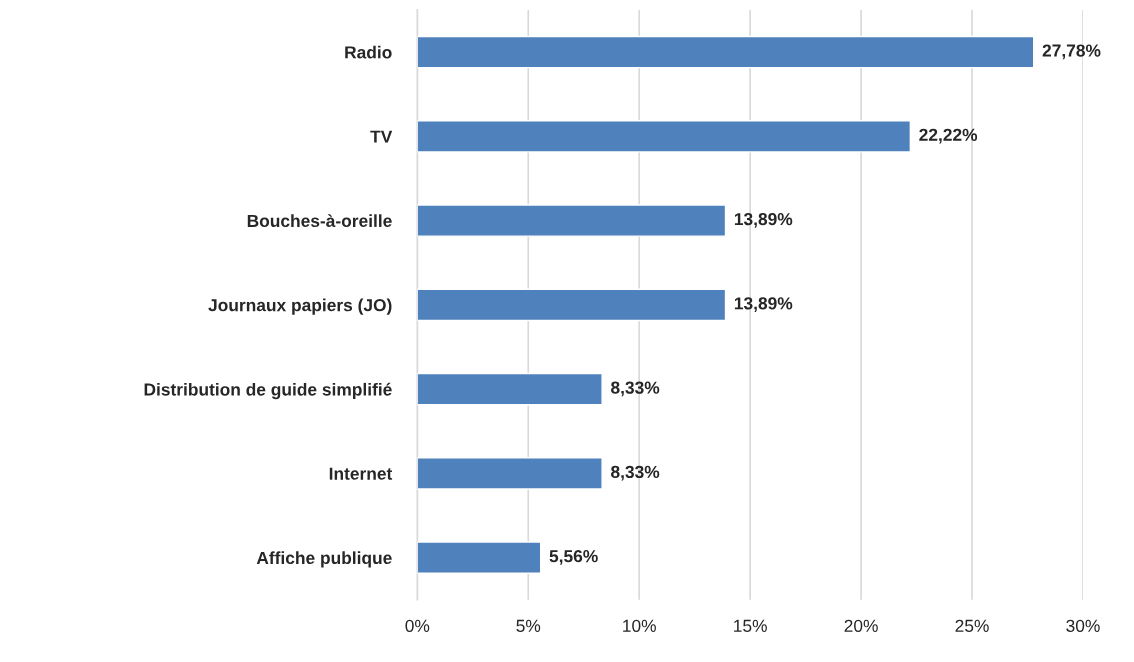 The width and height of the screenshot is (1134, 662). Describe the element at coordinates (573, 557) in the screenshot. I see `data-label: 5,56%` at that location.